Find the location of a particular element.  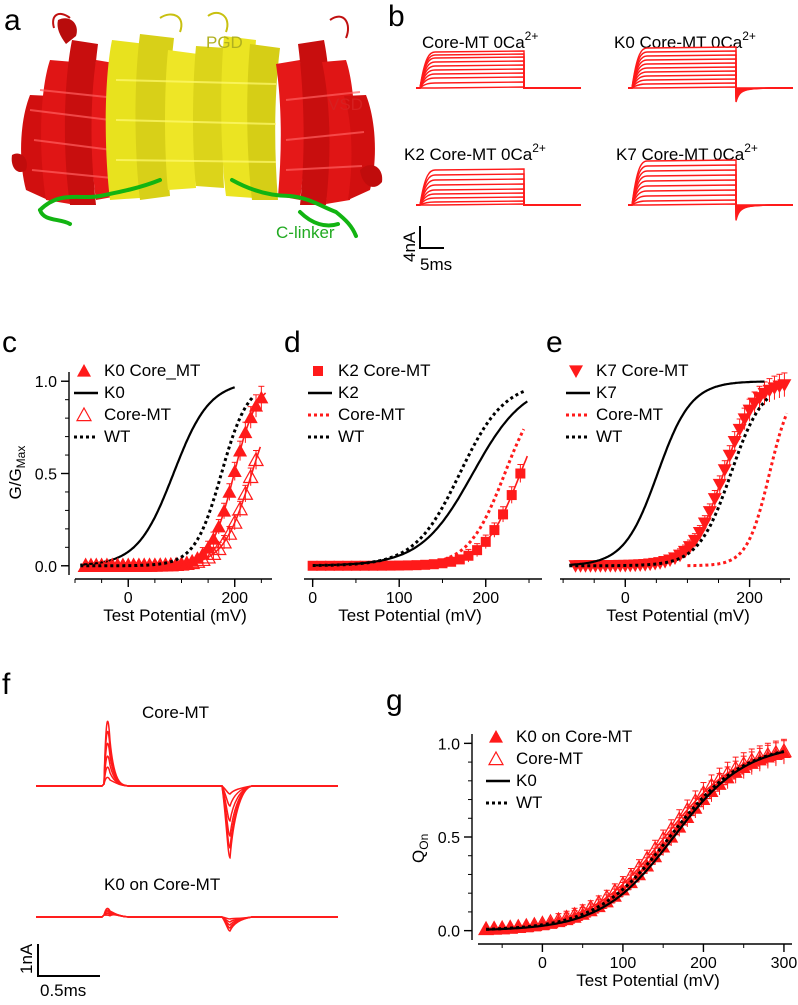

trace-title-k2-core-mt: K2 Core-MT 0Ca2+ is located at coordinates (475, 152).